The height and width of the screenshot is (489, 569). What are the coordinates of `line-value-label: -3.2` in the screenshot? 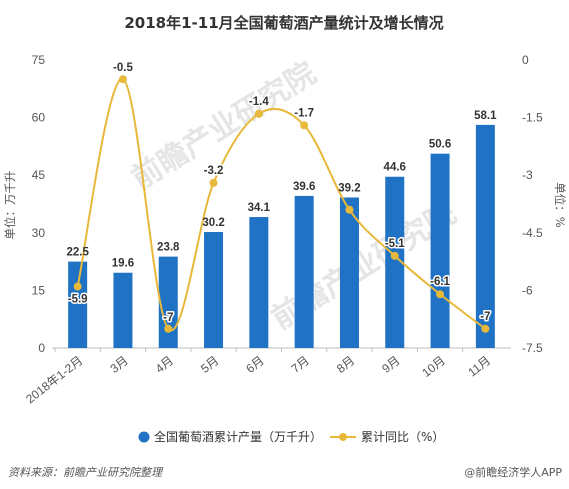 It's located at (214, 171).